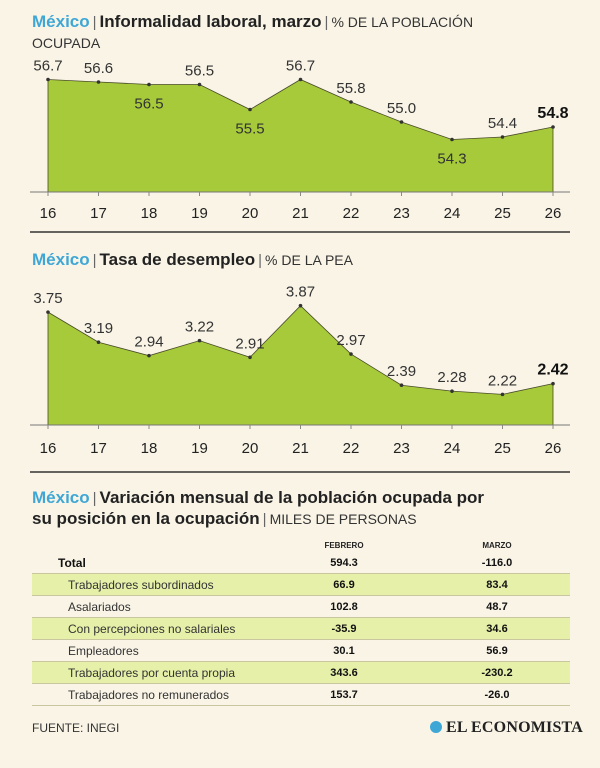 This screenshot has height=768, width=600. Describe the element at coordinates (502, 123) in the screenshot. I see `data-label: 54.4` at that location.